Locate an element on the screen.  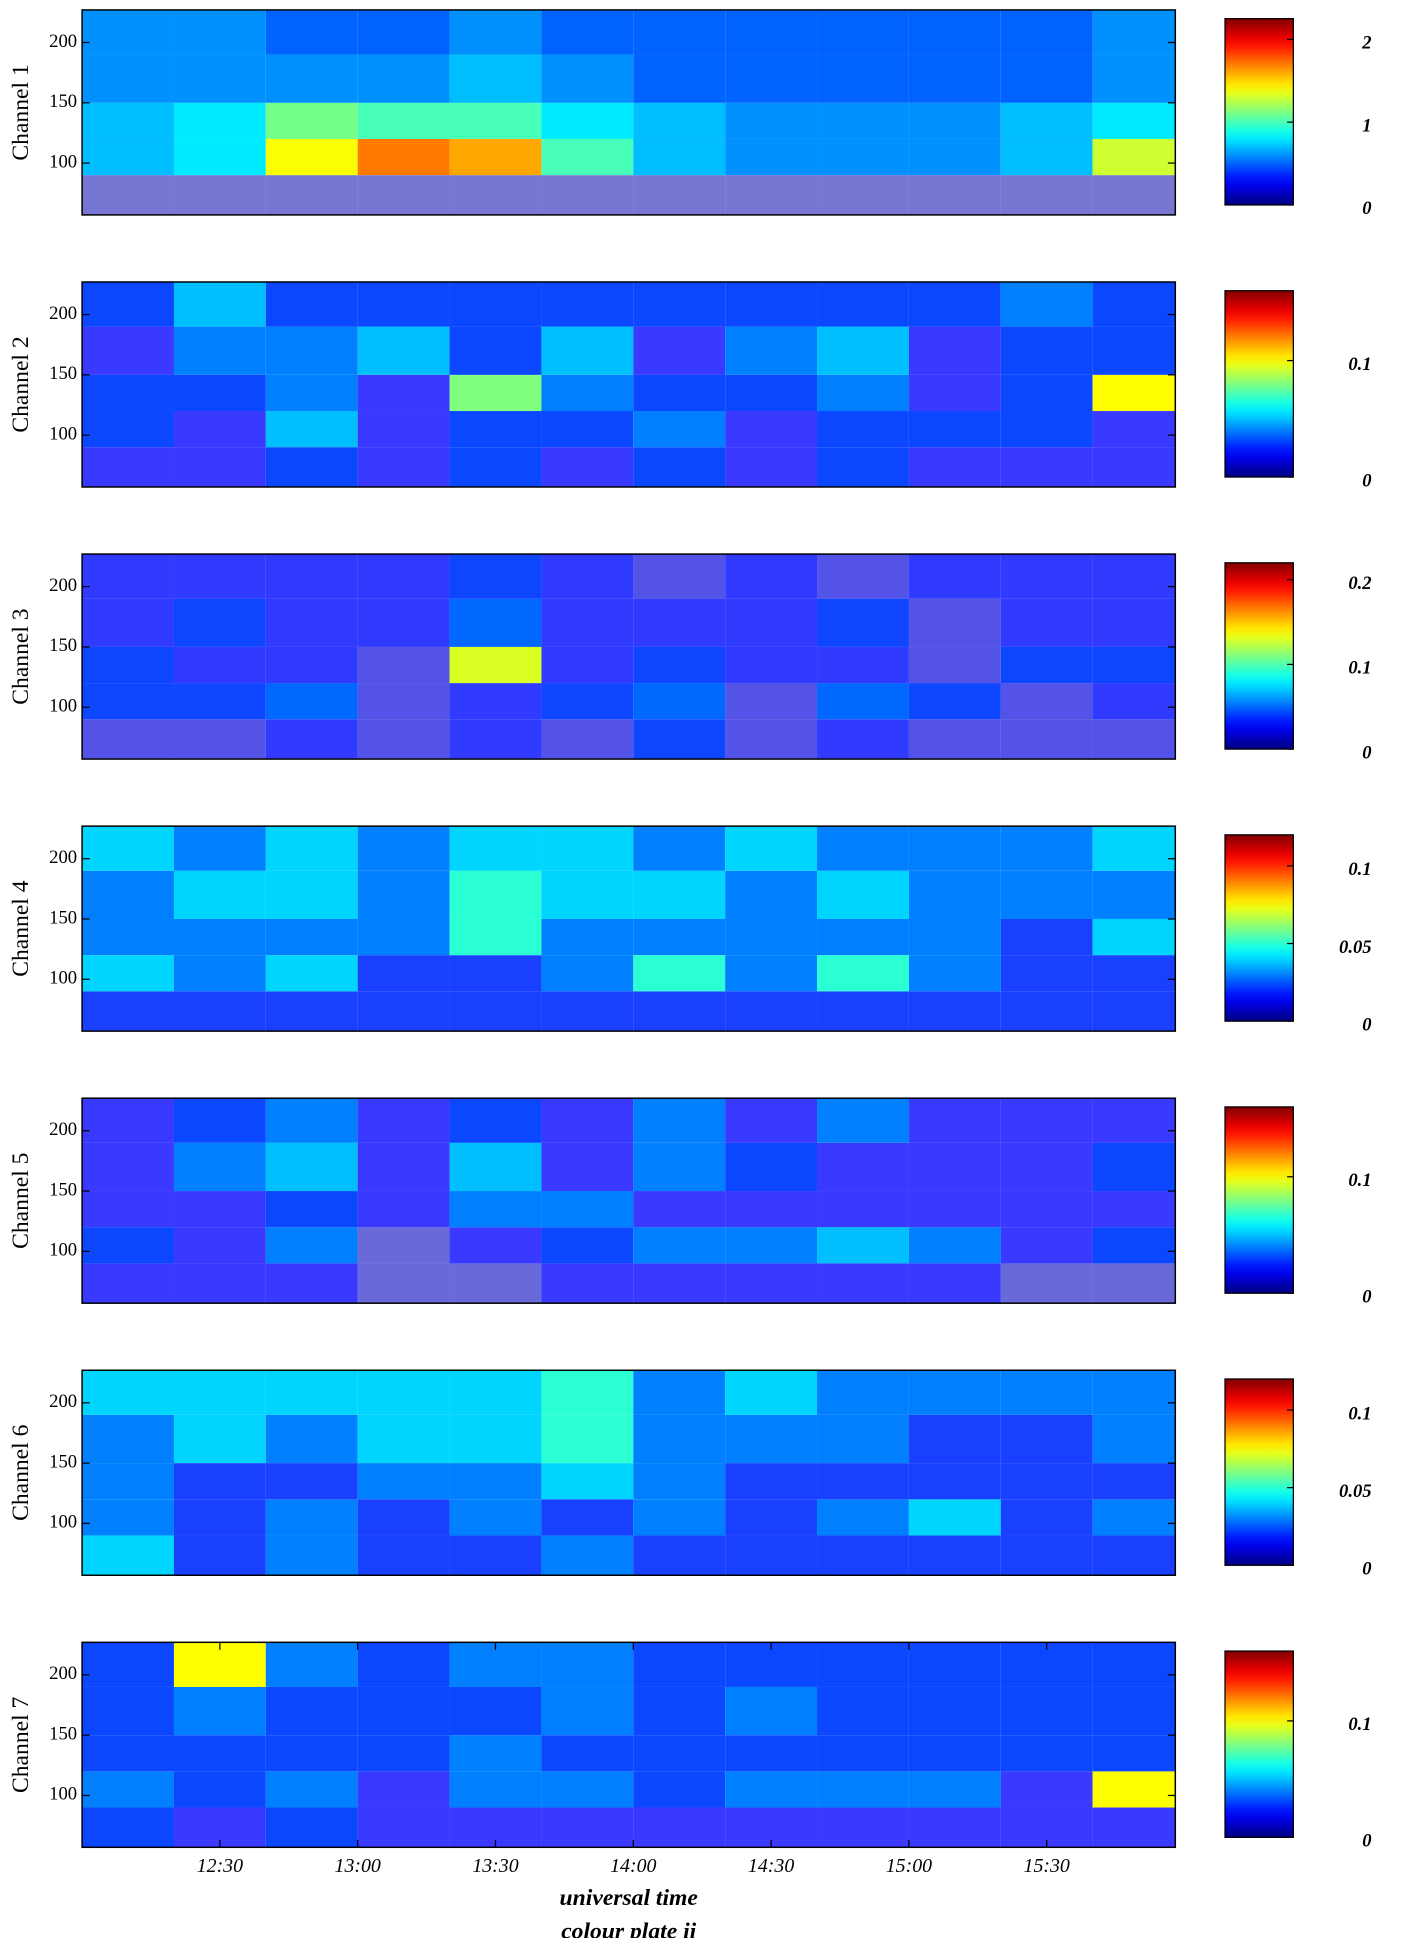
y-tick-label: 100 is located at coordinates (63, 1250).